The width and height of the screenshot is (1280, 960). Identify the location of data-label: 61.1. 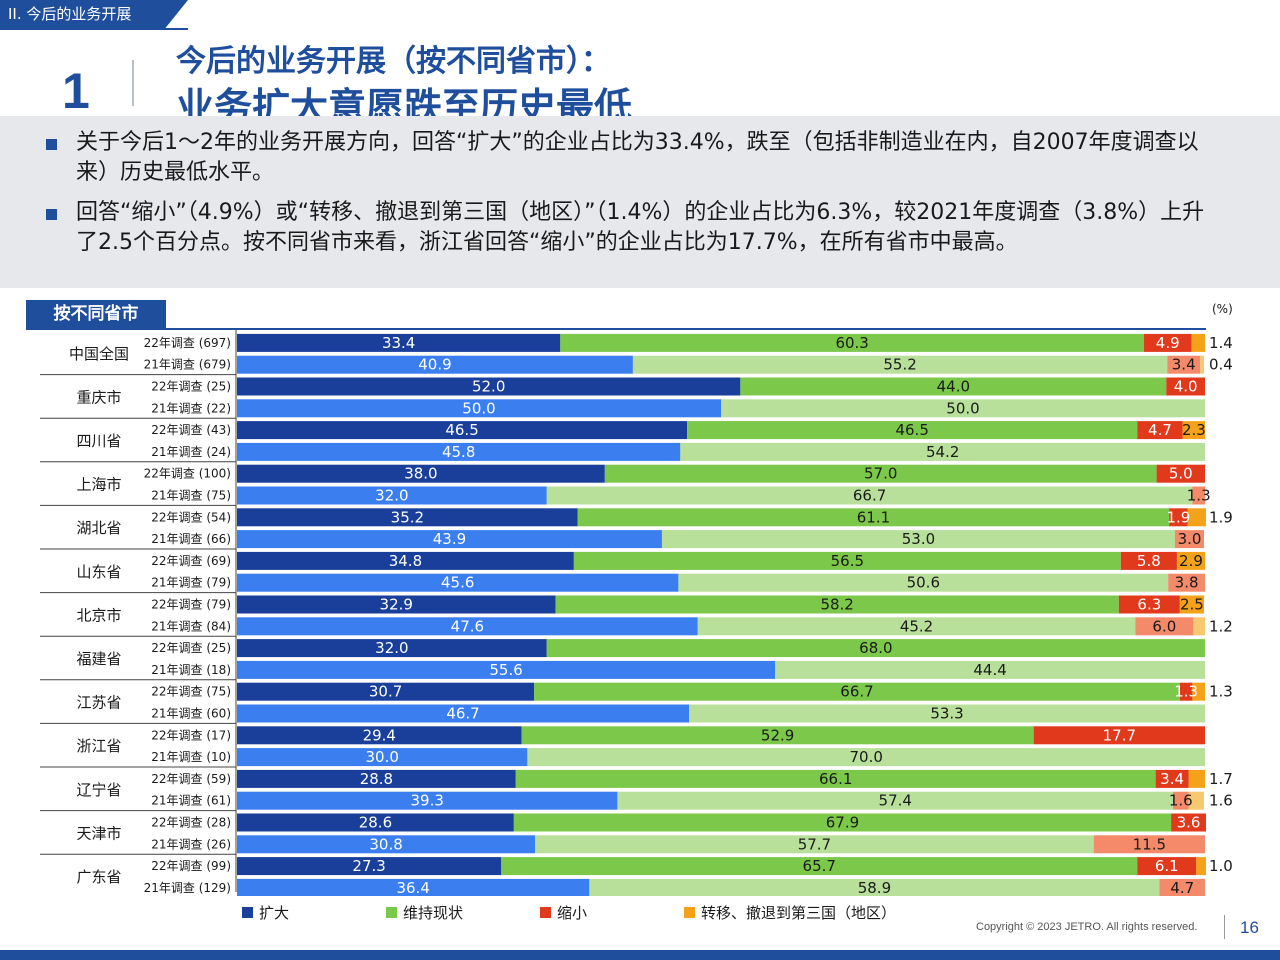
(873, 517).